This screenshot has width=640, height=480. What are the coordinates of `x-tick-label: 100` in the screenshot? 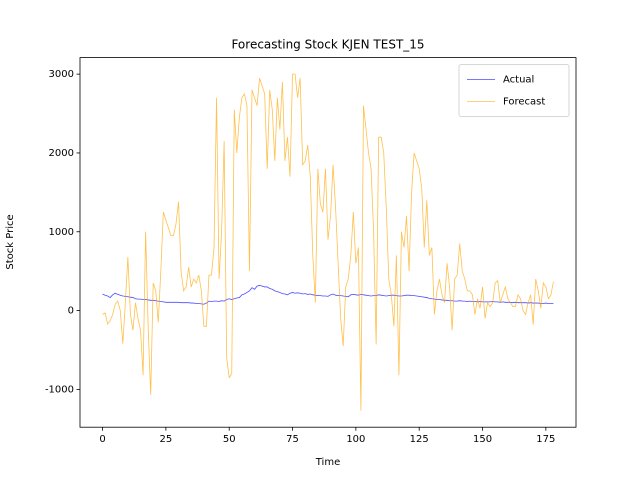 It's located at (355, 439).